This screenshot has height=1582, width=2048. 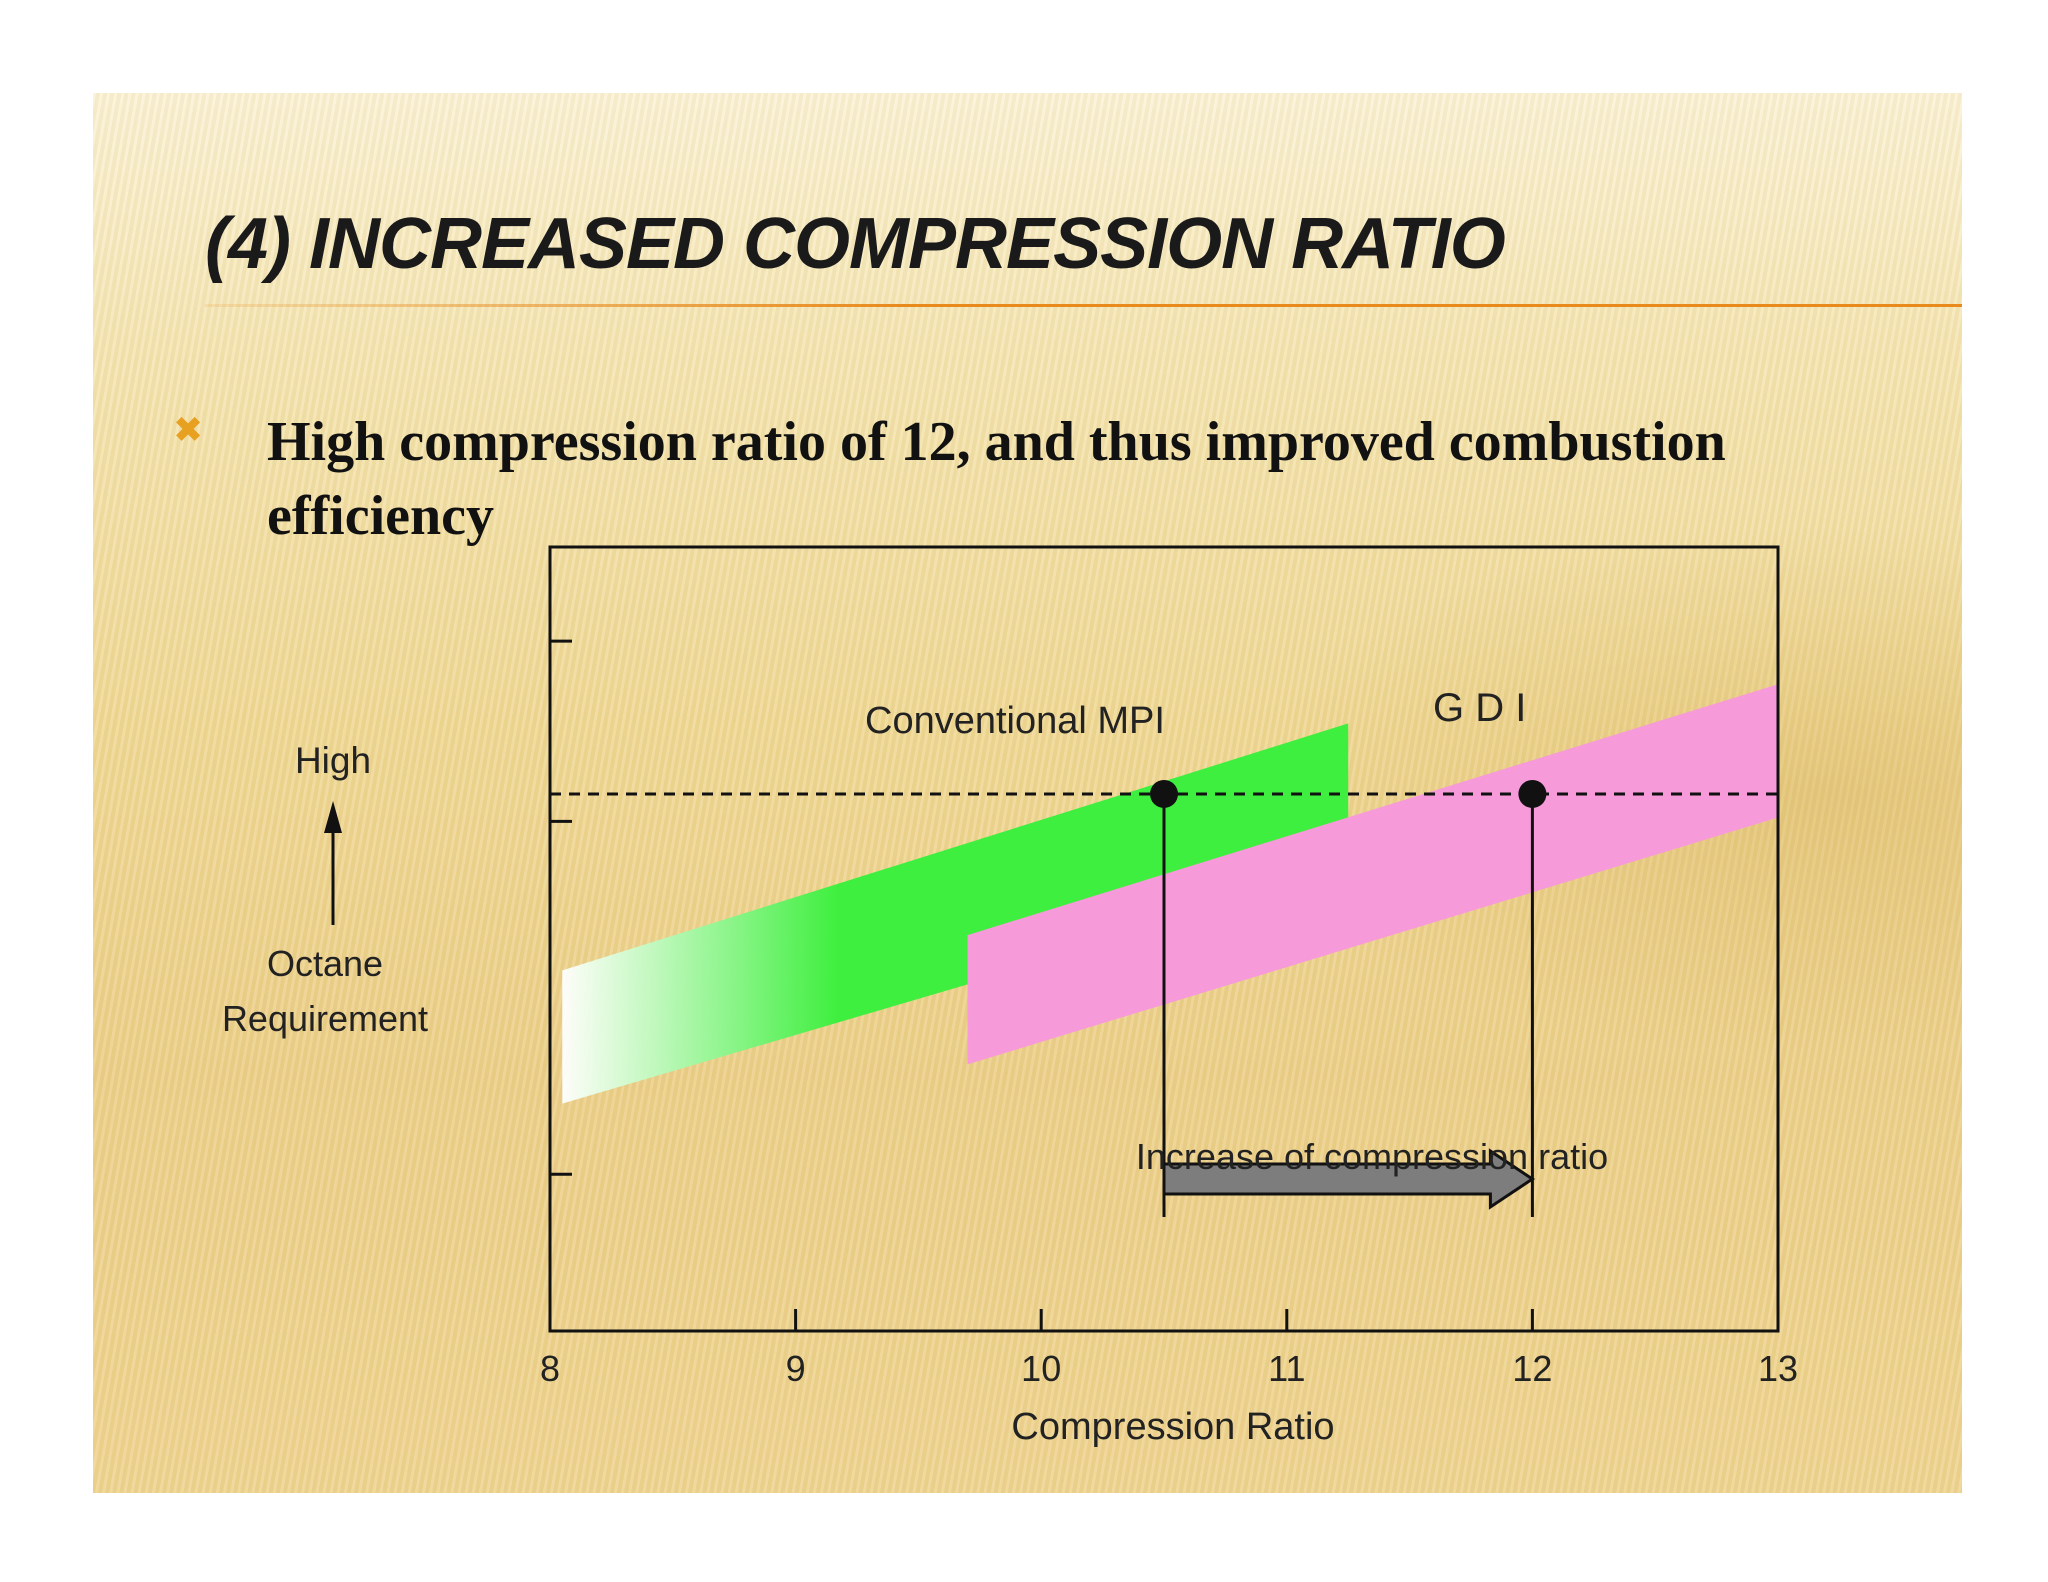 I want to click on gdi-band-label: G D I, so click(x=1479, y=708).